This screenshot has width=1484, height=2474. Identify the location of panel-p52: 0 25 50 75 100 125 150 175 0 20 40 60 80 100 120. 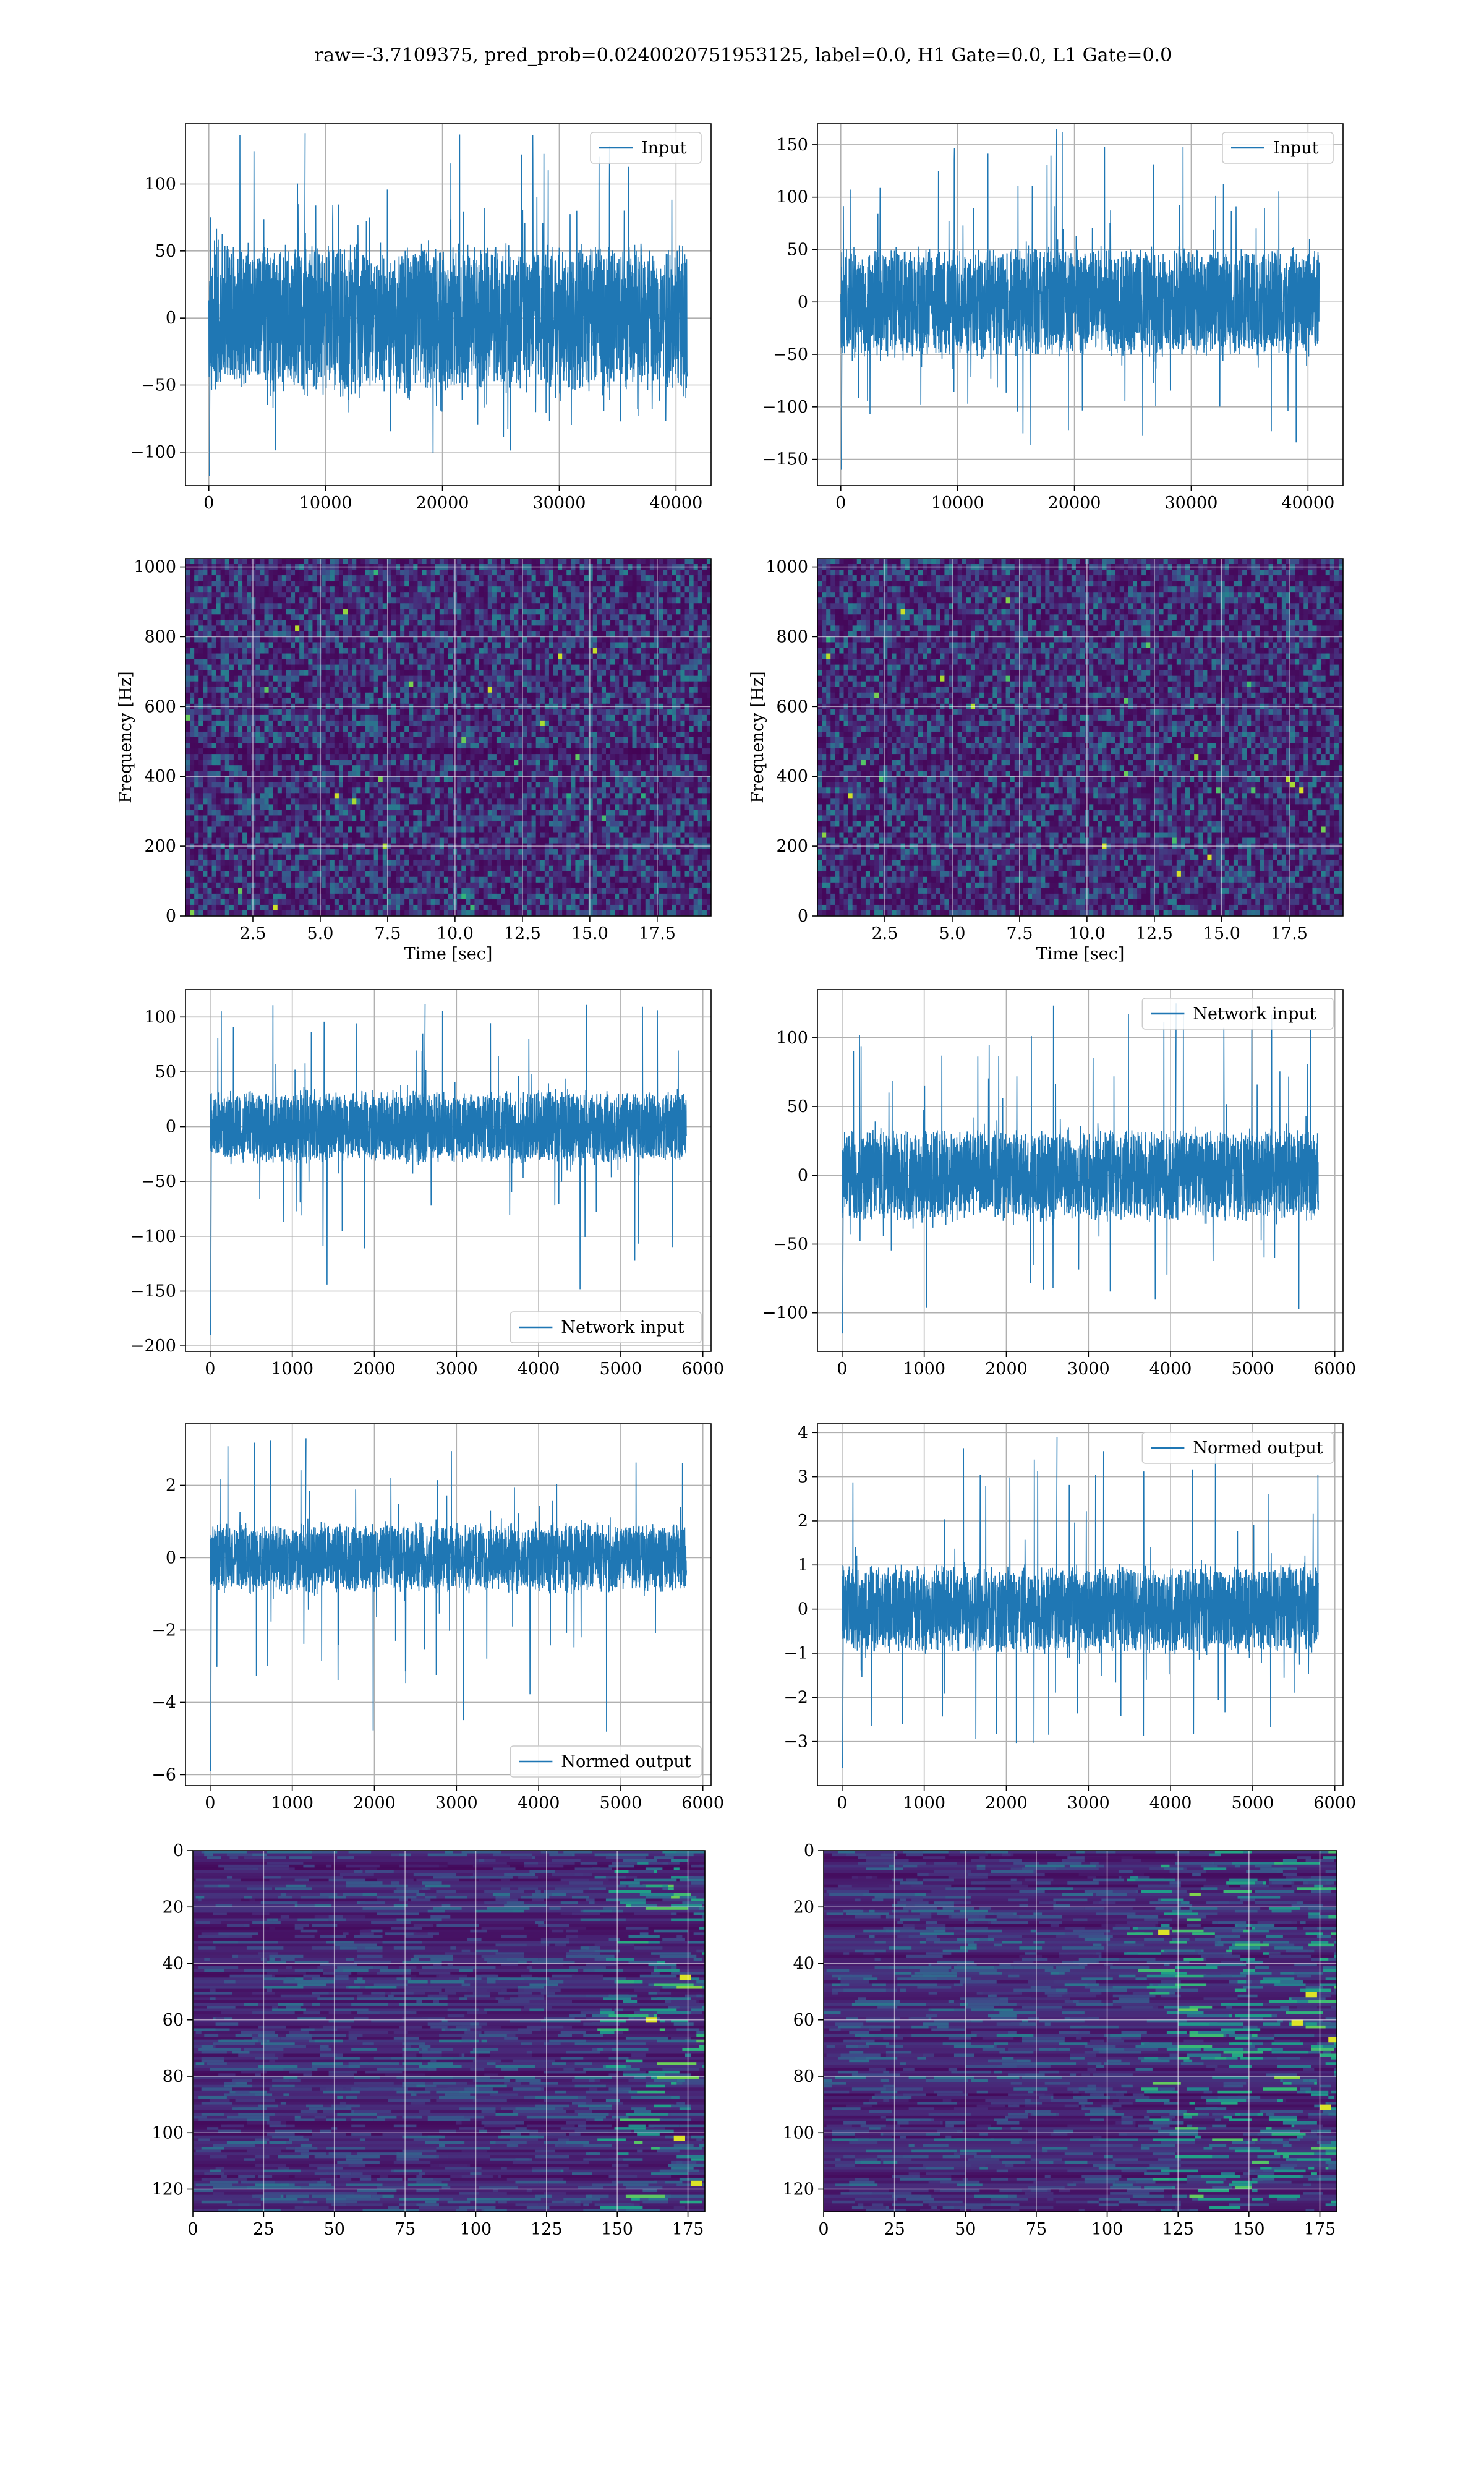
(1059, 2040).